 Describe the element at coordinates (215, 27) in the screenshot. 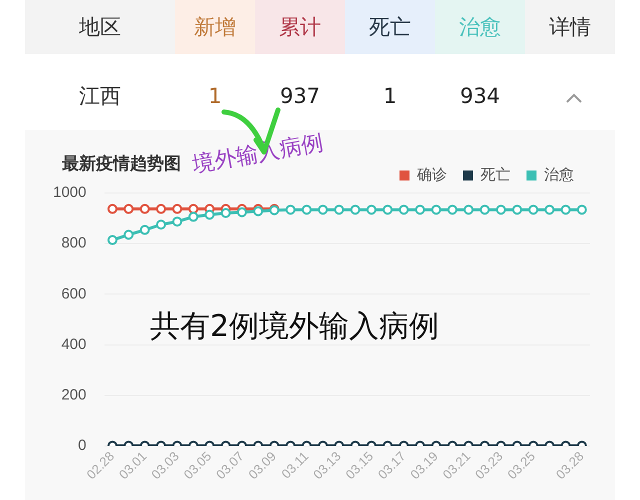

I see `text: 新增` at that location.